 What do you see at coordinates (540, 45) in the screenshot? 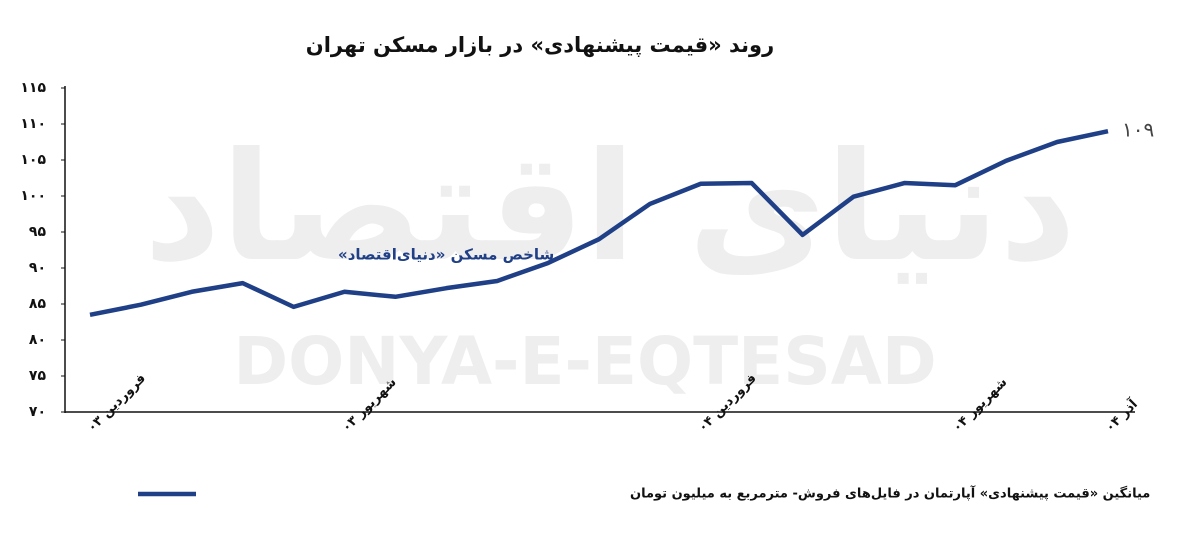
I see `chart-title: روند «قیمت پیشنهادی» در بازار مسکن تهران` at bounding box center [540, 45].